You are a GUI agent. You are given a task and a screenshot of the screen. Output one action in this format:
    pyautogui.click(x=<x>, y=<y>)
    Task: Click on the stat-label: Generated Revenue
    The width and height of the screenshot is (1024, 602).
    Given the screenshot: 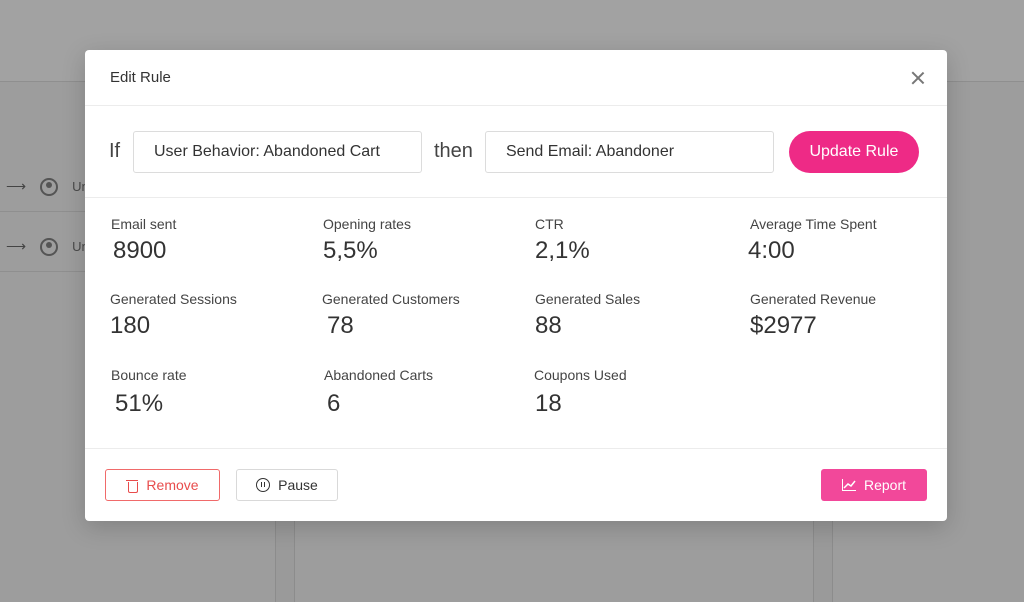 What is the action you would take?
    pyautogui.click(x=813, y=299)
    